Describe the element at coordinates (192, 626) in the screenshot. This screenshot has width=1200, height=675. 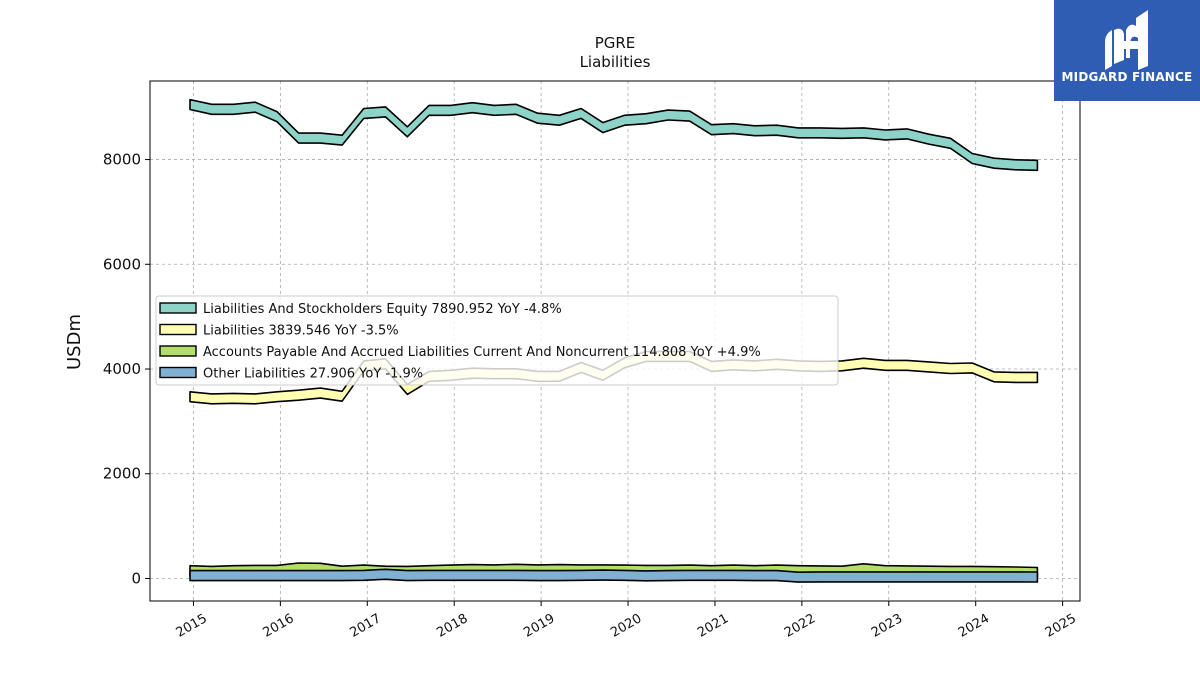
I see `x-tick-label: 2015` at that location.